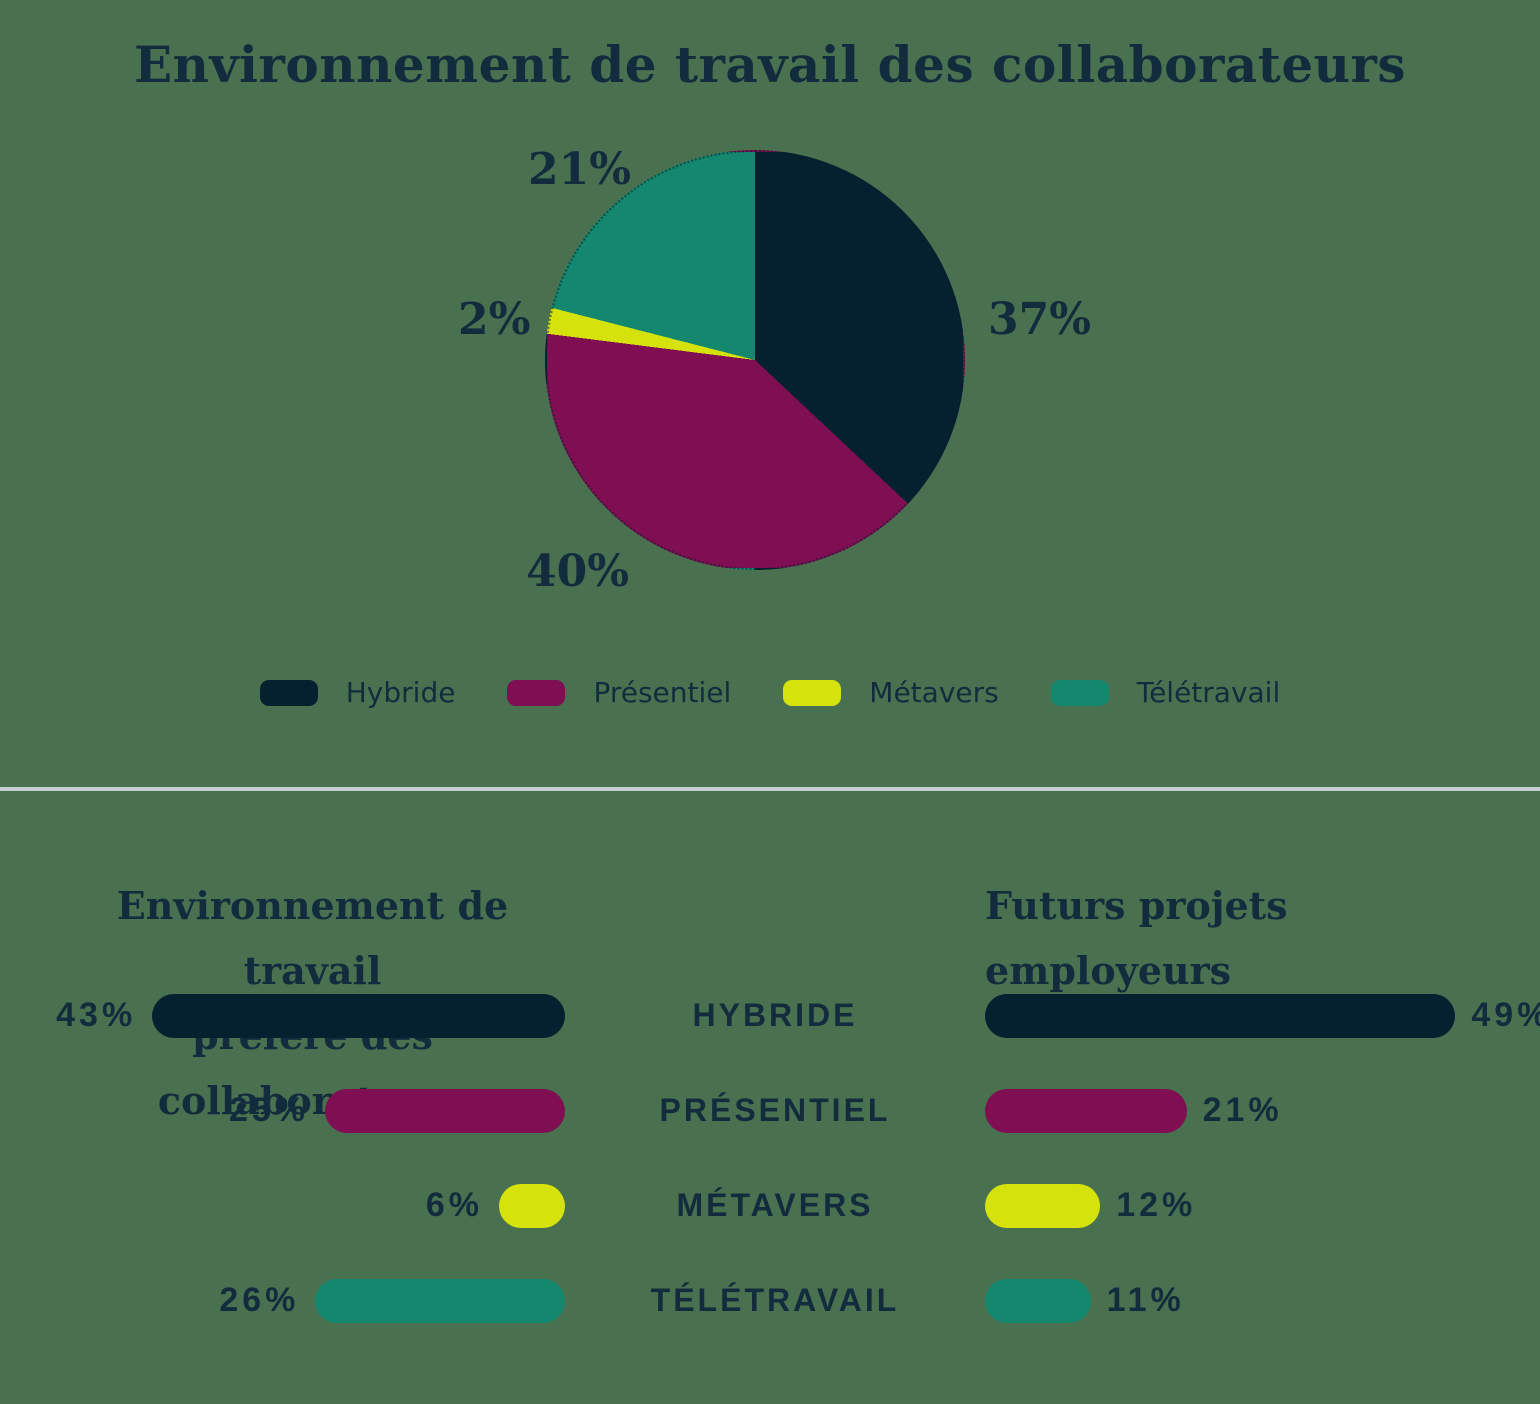 This screenshot has height=1404, width=1540. What do you see at coordinates (96, 1015) in the screenshot?
I see `left-bar-value: 43%` at bounding box center [96, 1015].